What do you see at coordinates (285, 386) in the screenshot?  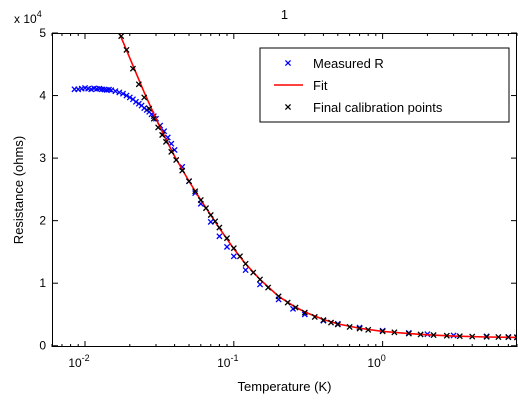 I see `x-axis-label: Temperature (K)` at bounding box center [285, 386].